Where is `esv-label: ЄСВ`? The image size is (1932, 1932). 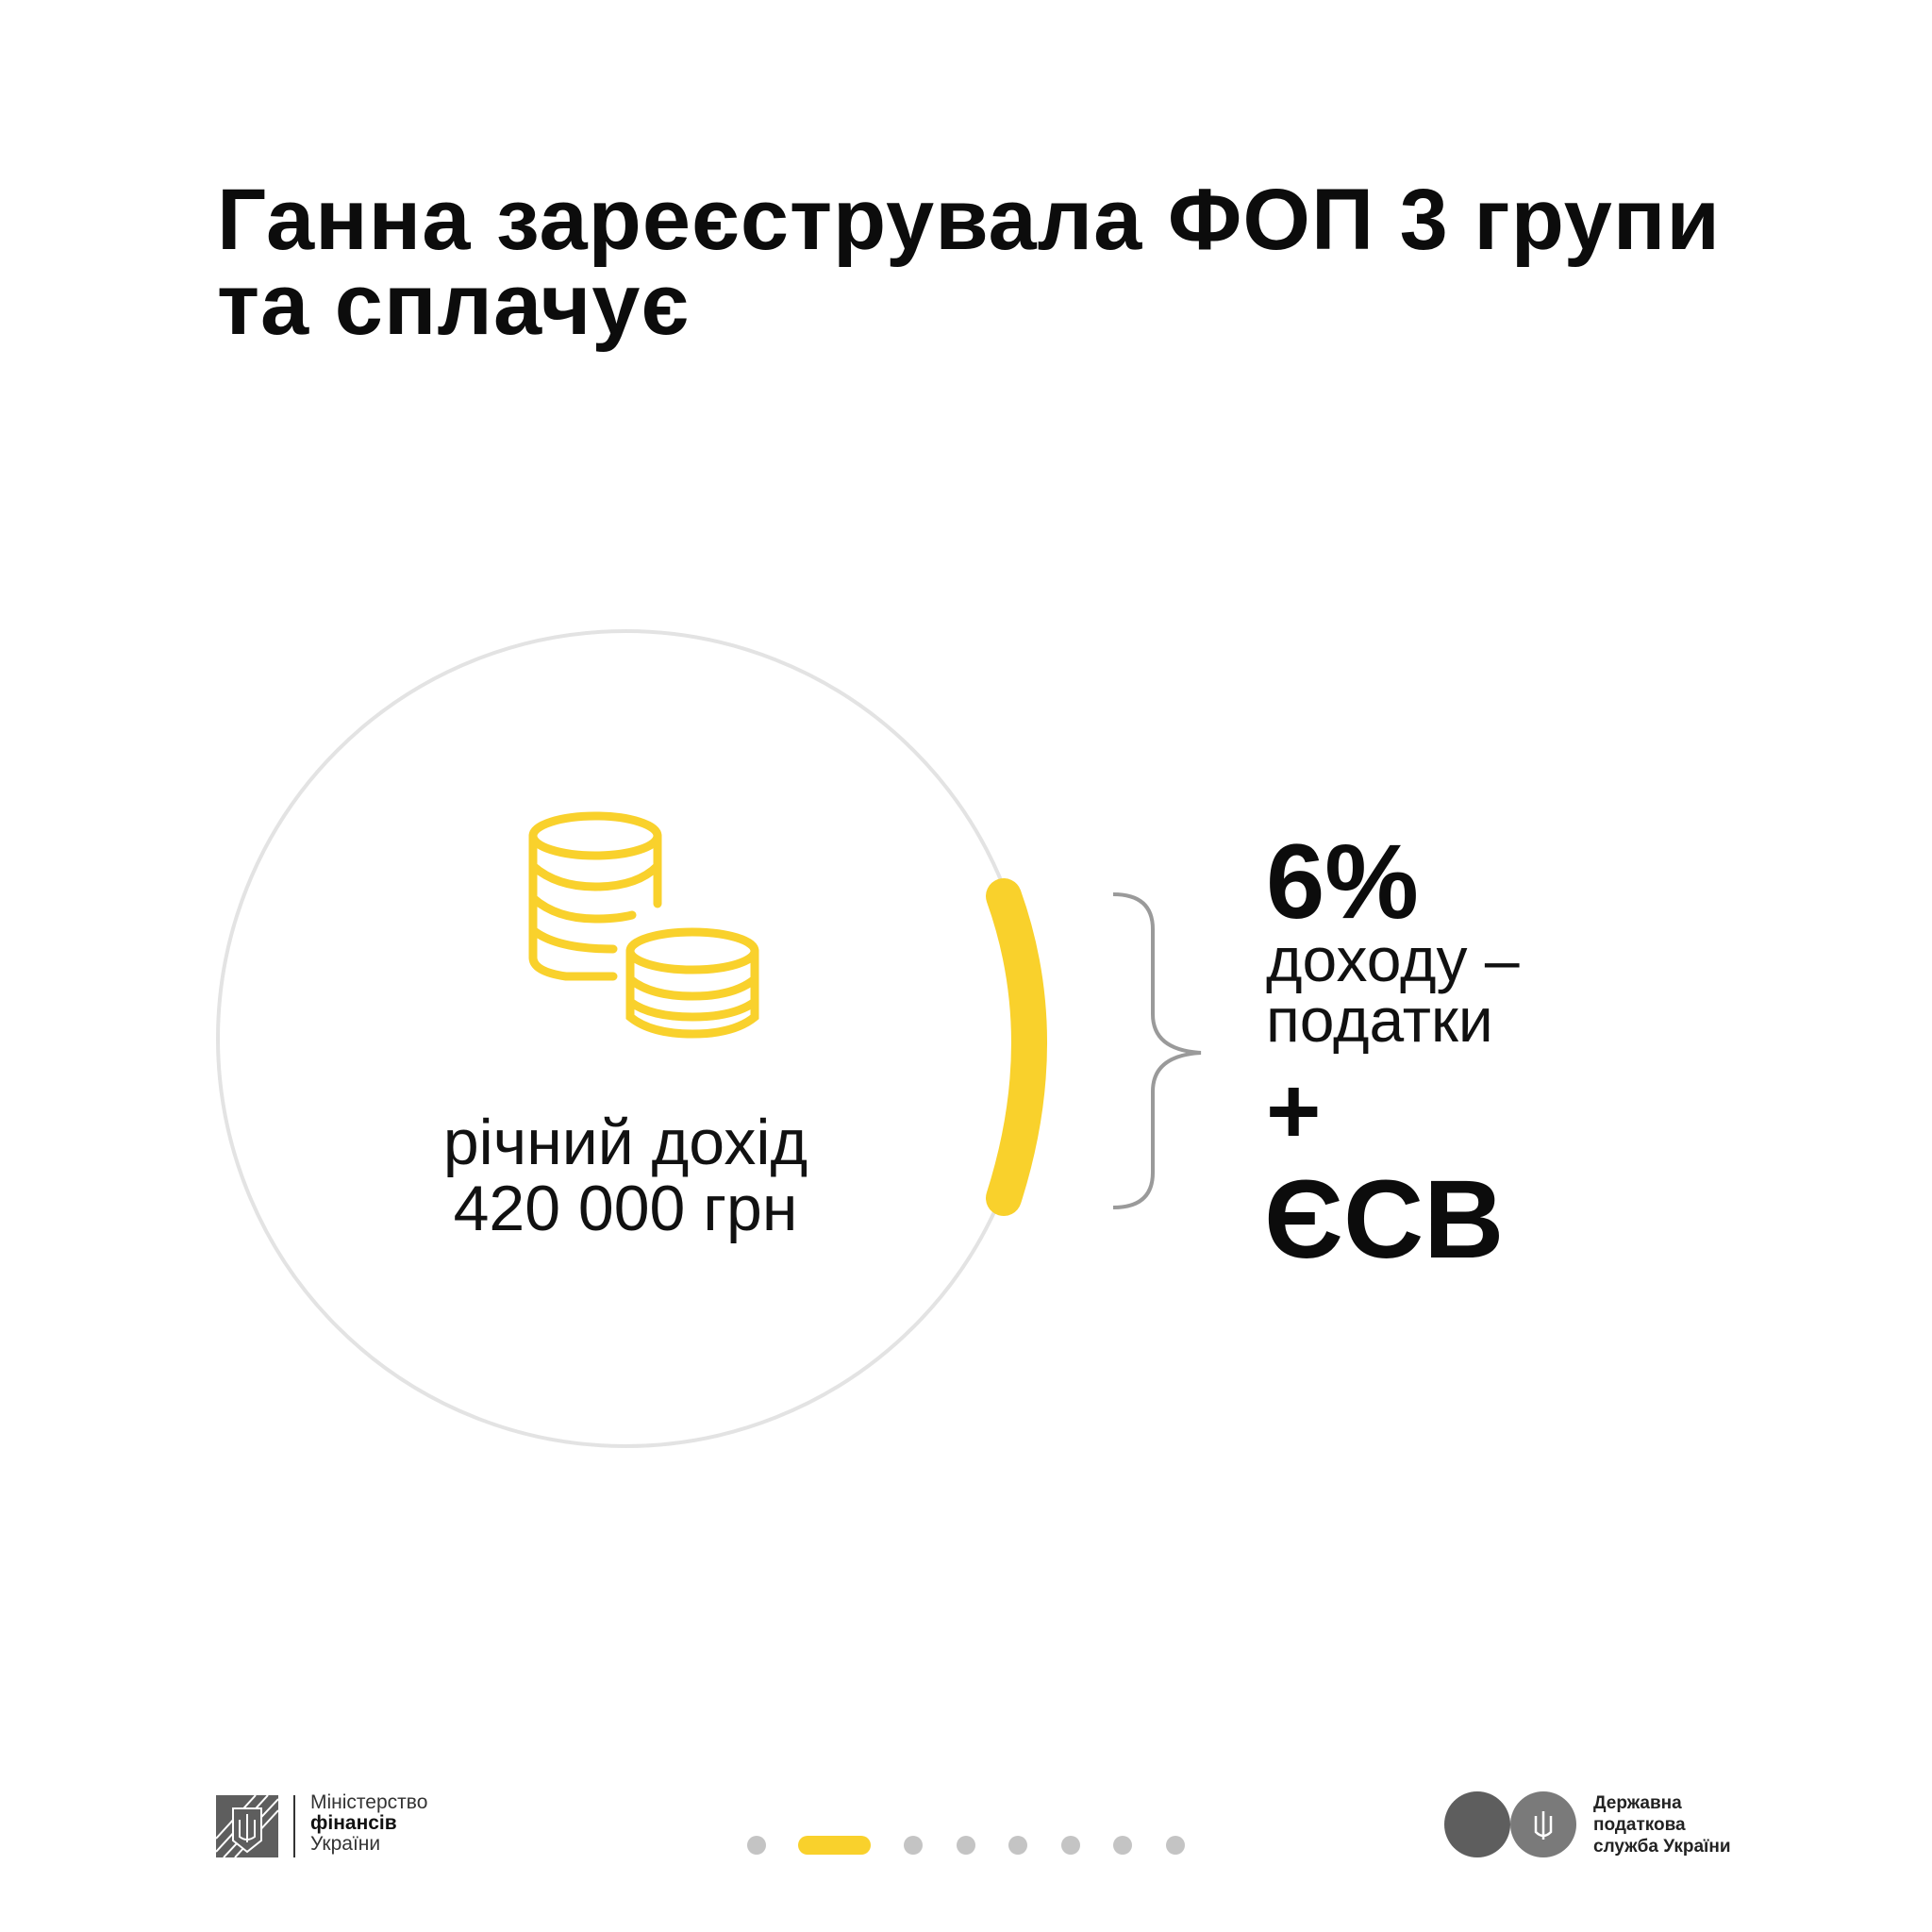 esv-label: ЄСВ is located at coordinates (1385, 1220).